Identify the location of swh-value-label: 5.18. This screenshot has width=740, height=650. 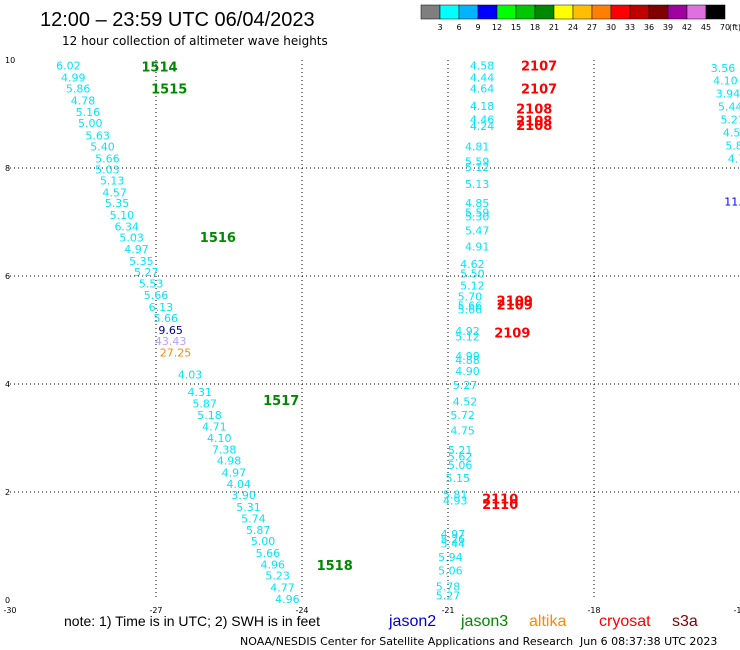
(209, 415).